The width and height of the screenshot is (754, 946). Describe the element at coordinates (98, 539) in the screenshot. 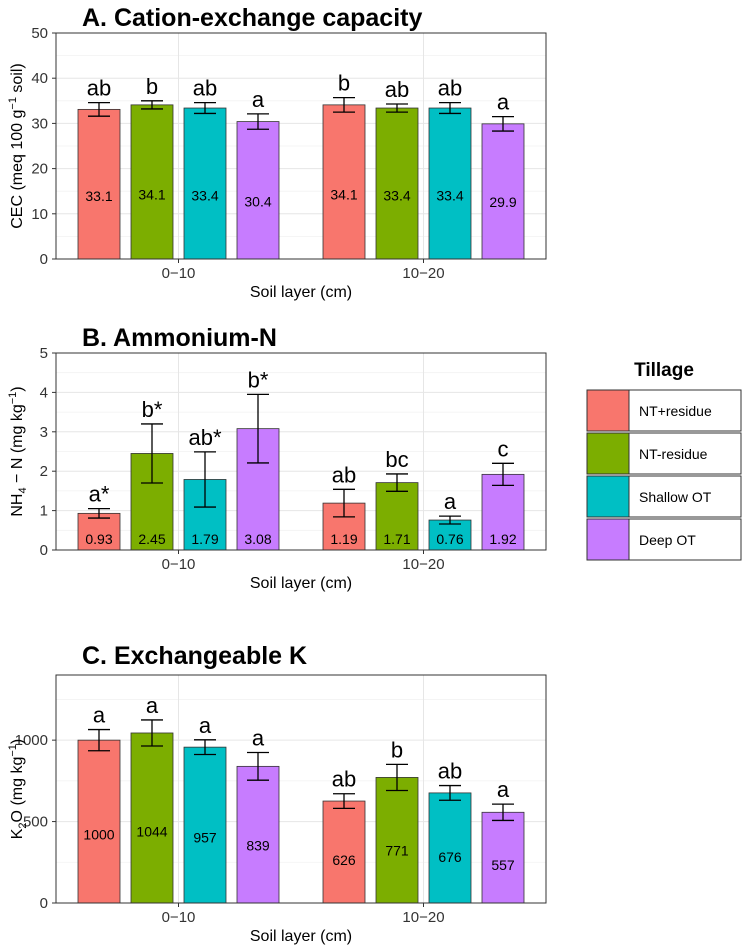

I see `bar-value-label: 0.93` at that location.